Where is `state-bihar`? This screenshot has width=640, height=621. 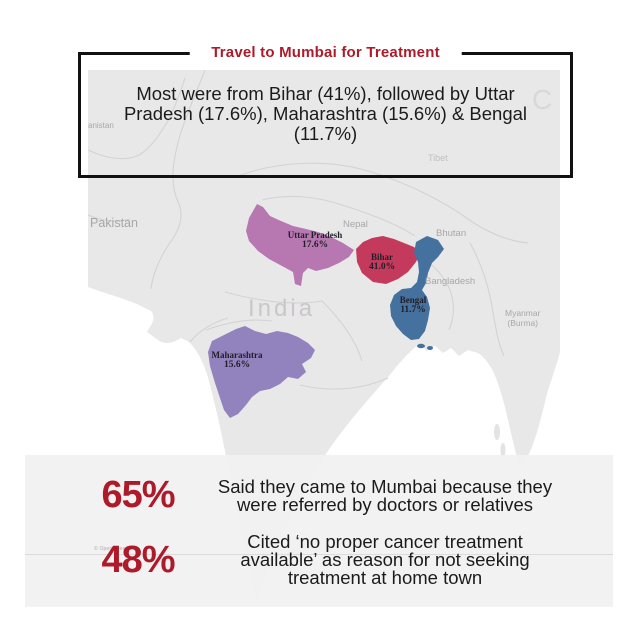
state-bihar is located at coordinates (388, 260).